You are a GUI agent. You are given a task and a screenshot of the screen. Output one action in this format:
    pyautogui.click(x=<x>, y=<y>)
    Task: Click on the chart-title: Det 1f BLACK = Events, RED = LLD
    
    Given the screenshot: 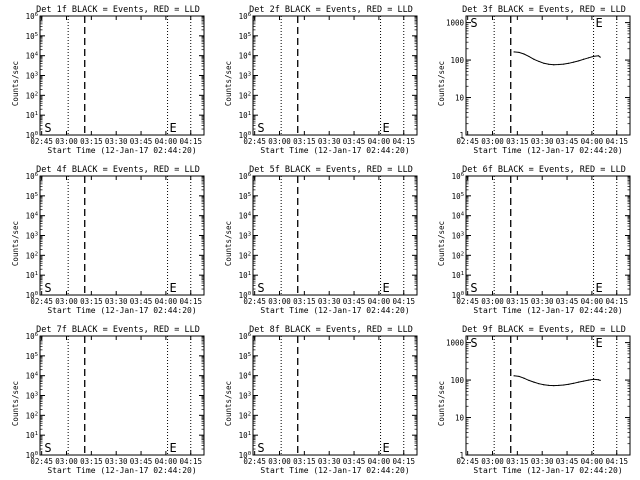 What is the action you would take?
    pyautogui.click(x=118, y=10)
    